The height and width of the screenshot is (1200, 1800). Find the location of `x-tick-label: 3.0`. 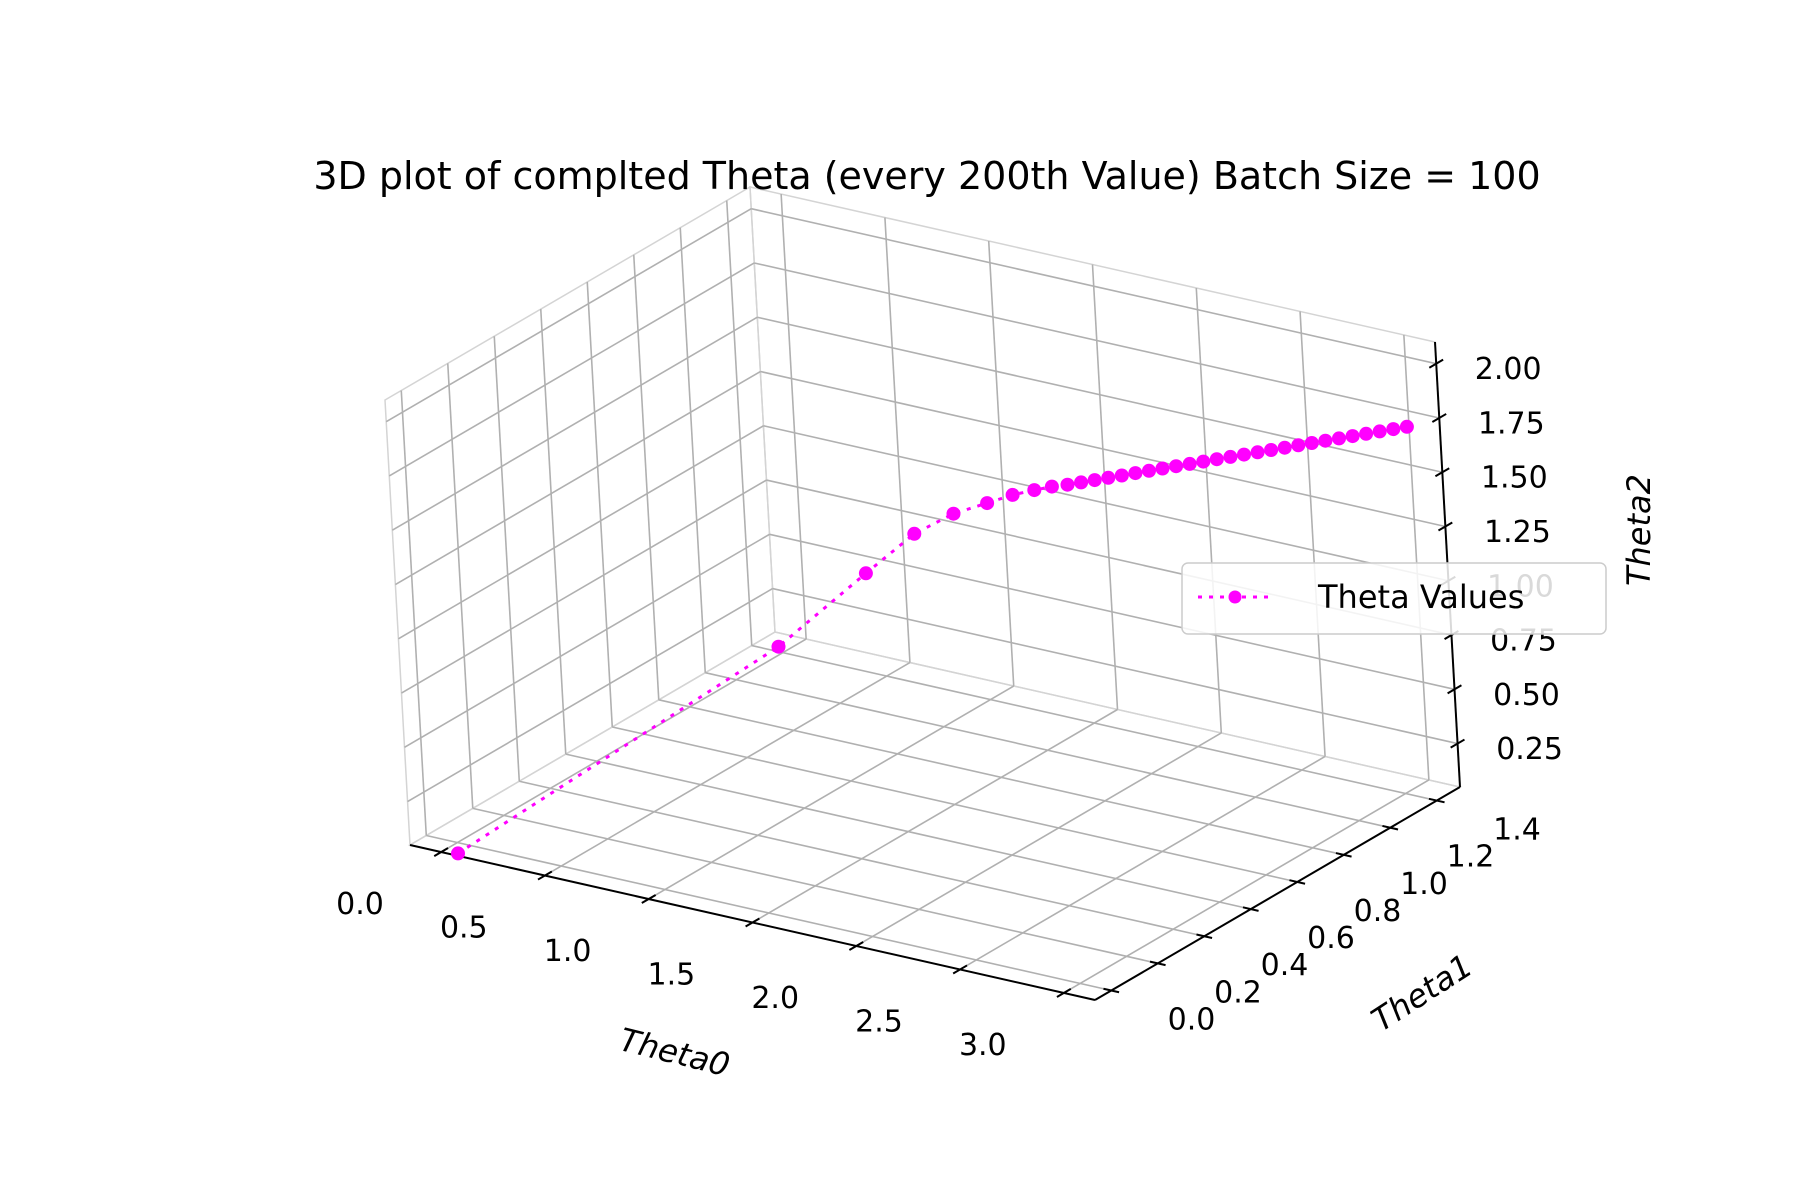

x-tick-label: 3.0 is located at coordinates (983, 1045).